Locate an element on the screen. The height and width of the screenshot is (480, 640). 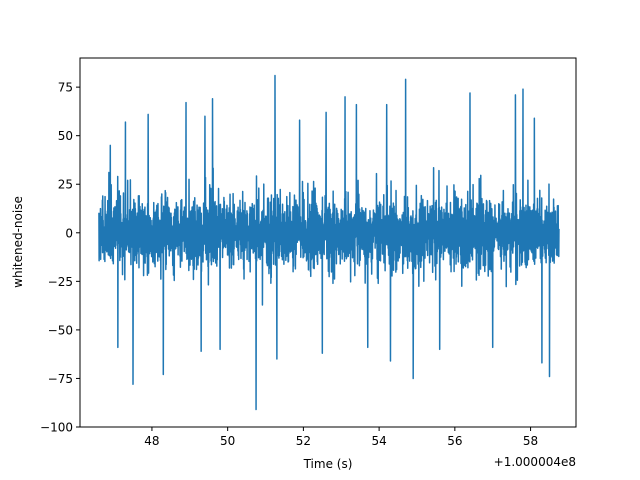
y-axis-ticks: −100 −75 −50 −25 0 25 50 75 is located at coordinates (60, 258).